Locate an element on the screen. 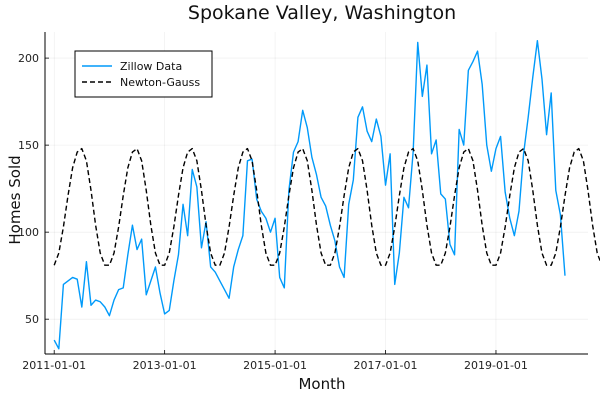 Image resolution: width=600 pixels, height=400 pixels. y-axis-title: Homes Sold is located at coordinates (15, 199).